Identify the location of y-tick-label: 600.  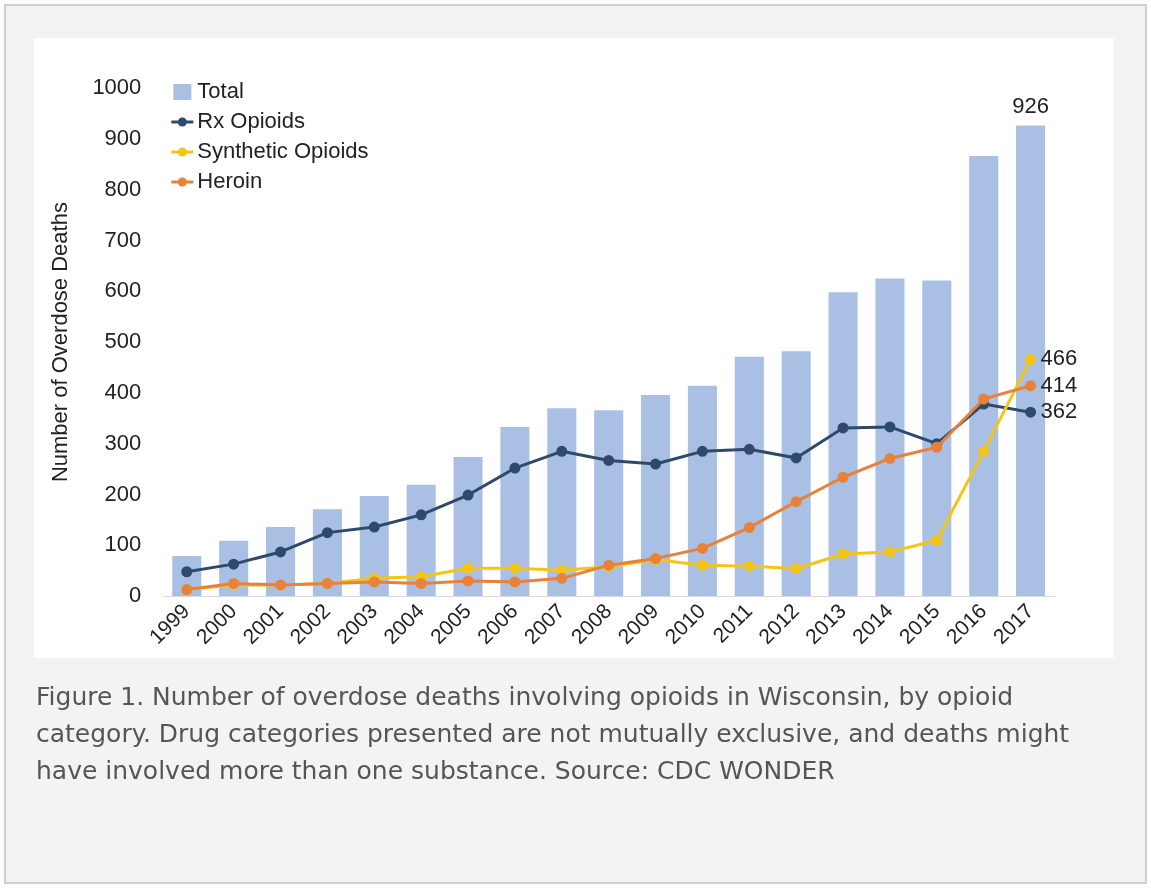
(123, 290).